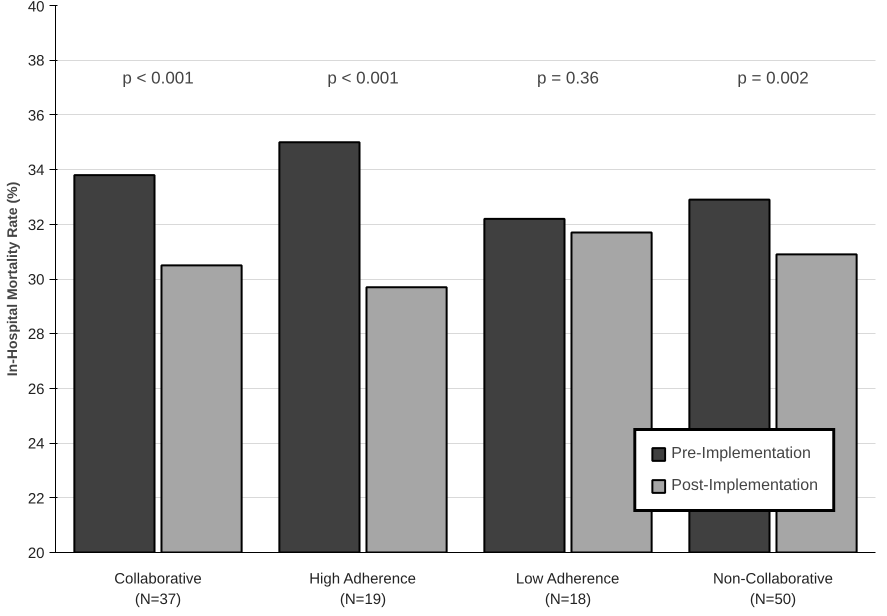 This screenshot has height=616, width=887. What do you see at coordinates (741, 454) in the screenshot?
I see `legend-label: Pre-Implementation` at bounding box center [741, 454].